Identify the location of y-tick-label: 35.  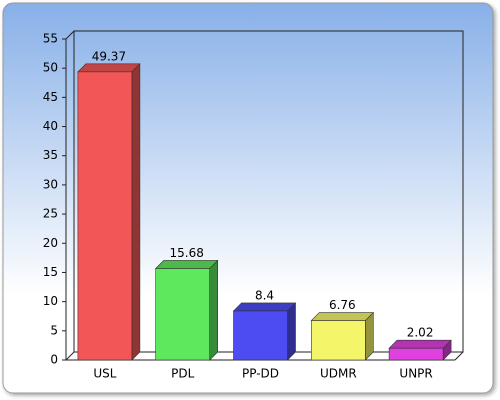
(50, 155).